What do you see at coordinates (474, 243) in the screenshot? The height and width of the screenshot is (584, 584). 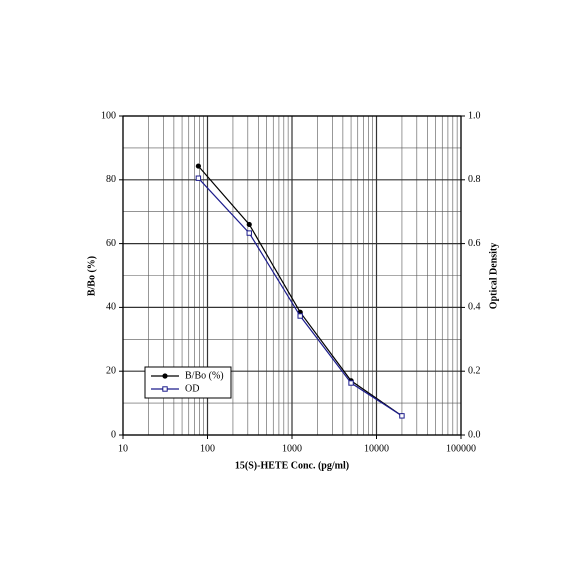 I see `y2-tick-label: 0.6` at bounding box center [474, 243].